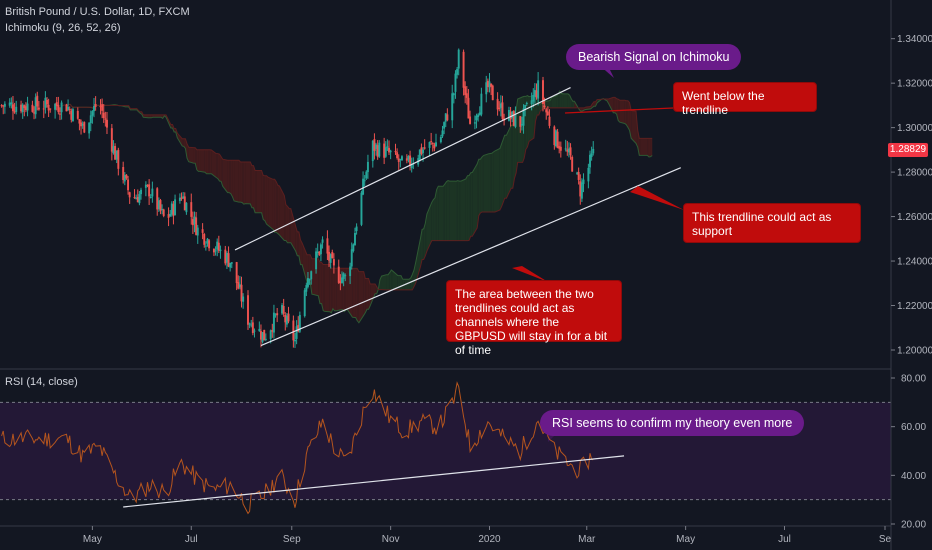 Image resolution: width=932 pixels, height=550 pixels. Describe the element at coordinates (489, 539) in the screenshot. I see `time-tick-label: 2020` at that location.